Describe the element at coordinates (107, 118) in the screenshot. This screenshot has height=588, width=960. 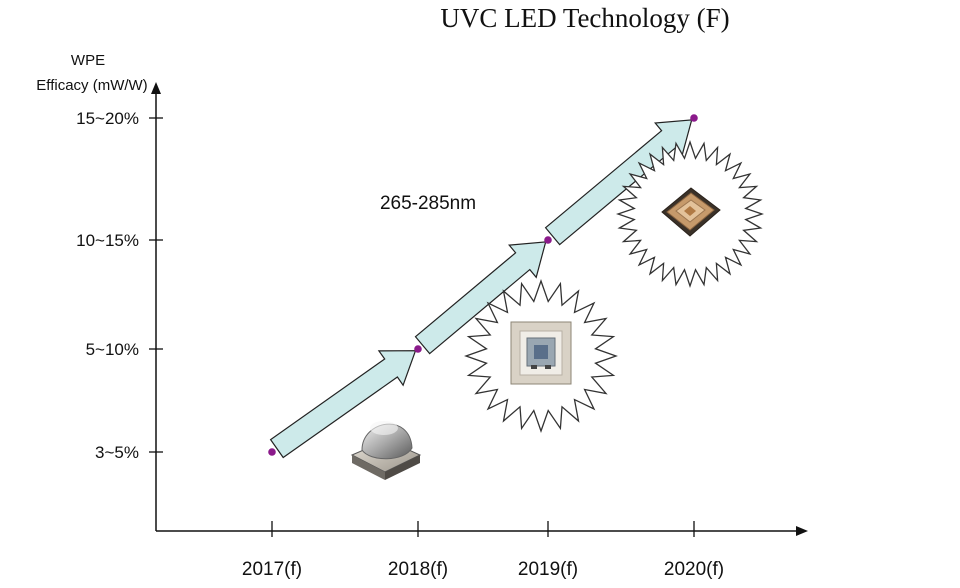
I see `y-tick-label: 15~20%` at that location.